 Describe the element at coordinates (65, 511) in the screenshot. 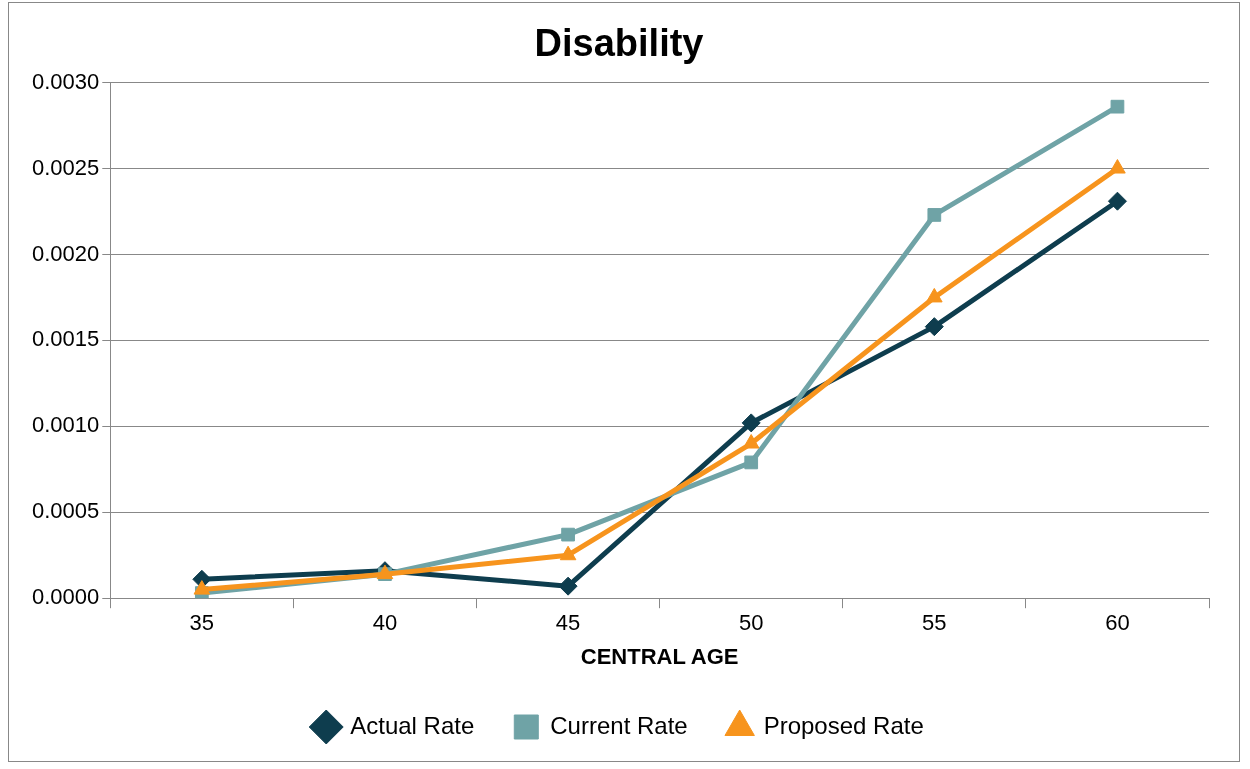

I see `y-tick-label: 0.0005` at that location.